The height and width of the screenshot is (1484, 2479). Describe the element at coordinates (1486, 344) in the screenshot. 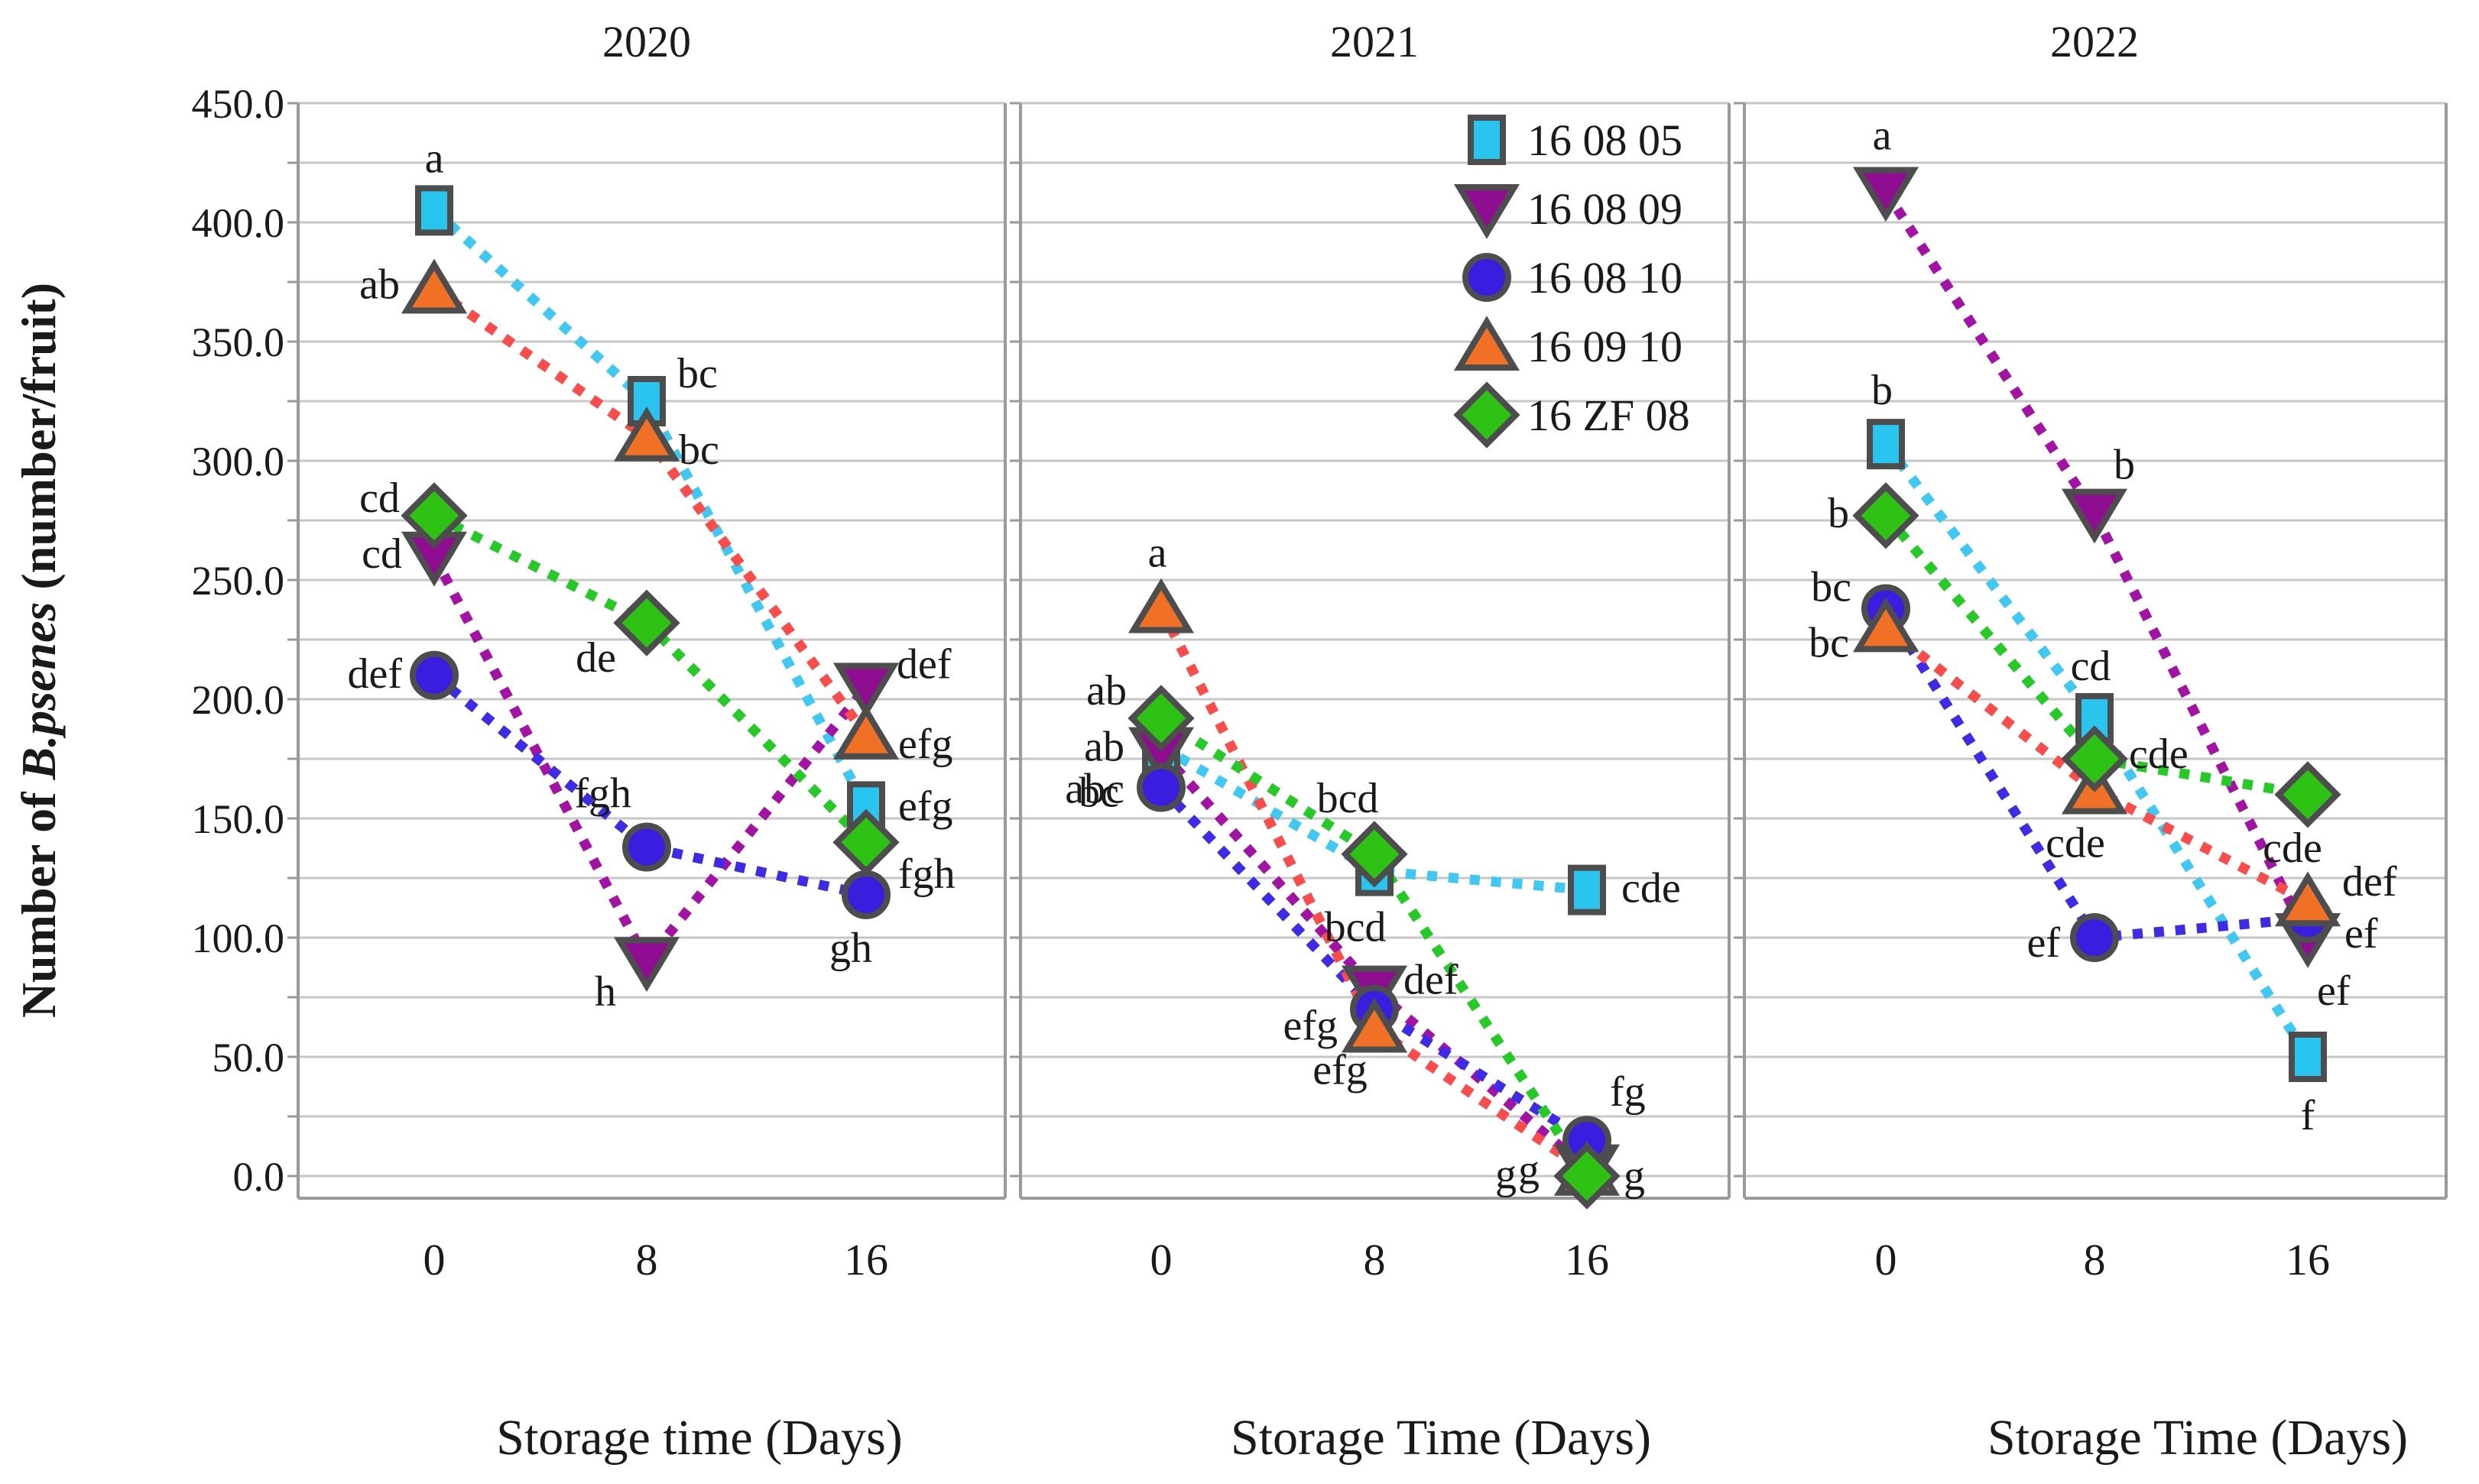

I see `triangle-up-legend-icon` at that location.